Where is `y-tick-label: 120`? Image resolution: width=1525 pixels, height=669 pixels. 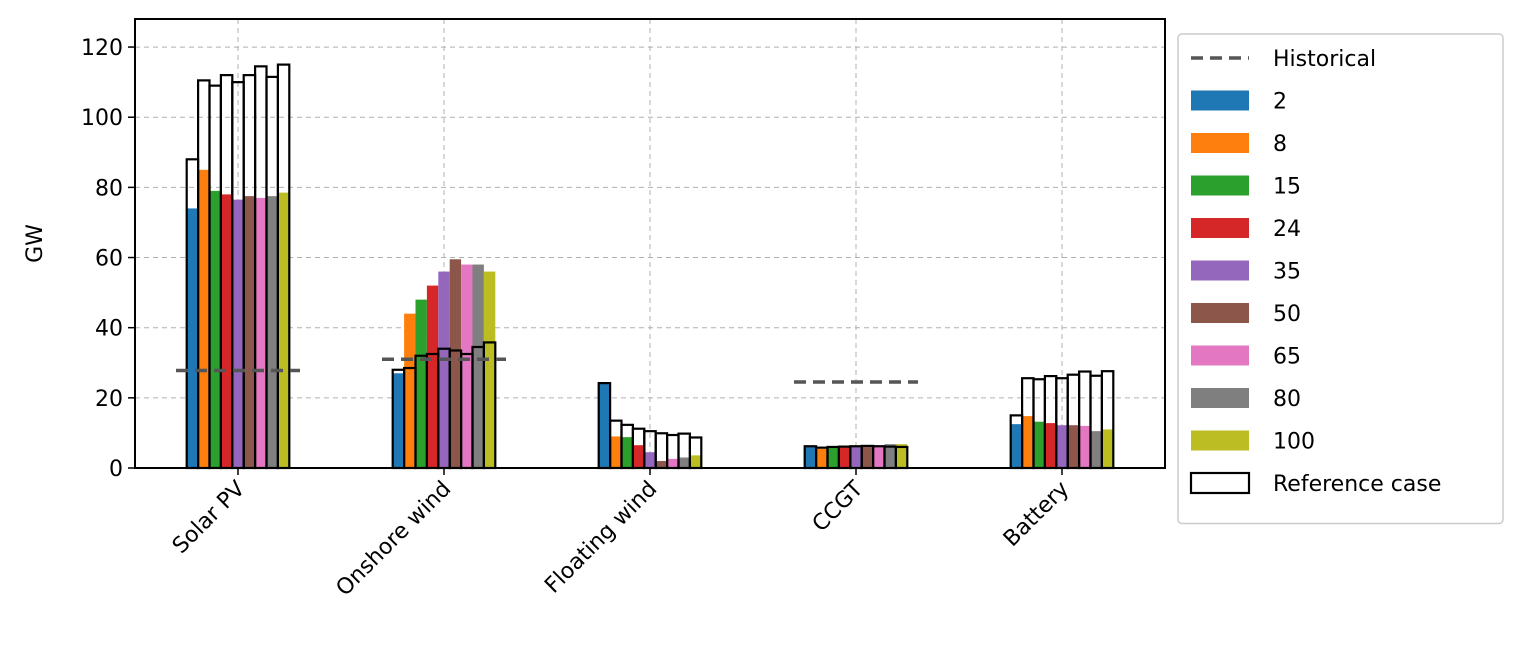 y-tick-label: 120 is located at coordinates (102, 48).